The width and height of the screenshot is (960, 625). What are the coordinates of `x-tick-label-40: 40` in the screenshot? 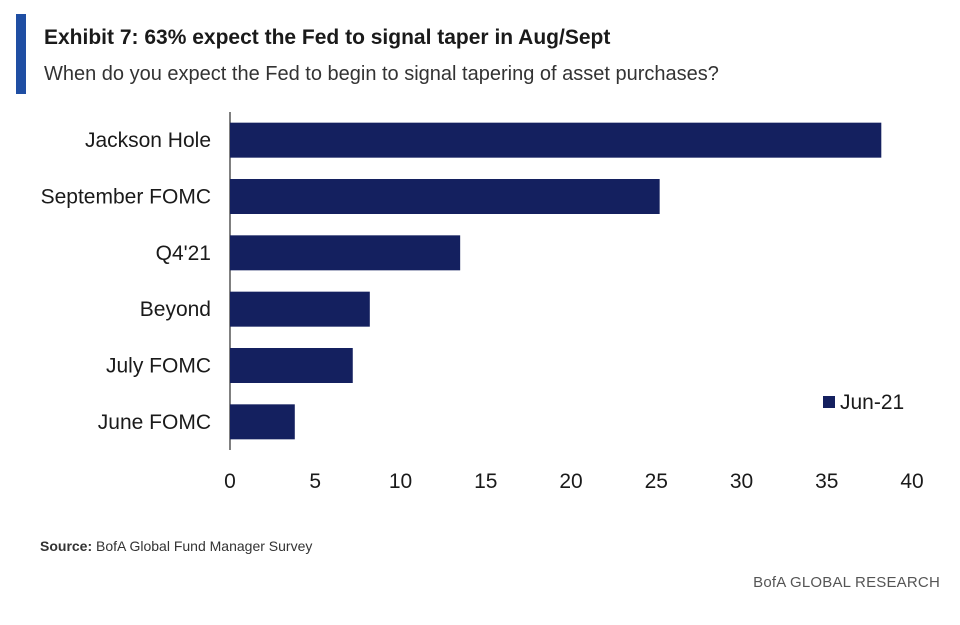 It's located at (911, 481).